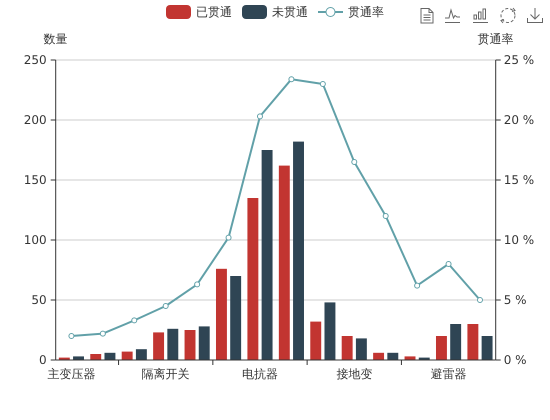 The width and height of the screenshot is (550, 420). What do you see at coordinates (519, 180) in the screenshot?
I see `y2-tick-label: 15 %` at bounding box center [519, 180].